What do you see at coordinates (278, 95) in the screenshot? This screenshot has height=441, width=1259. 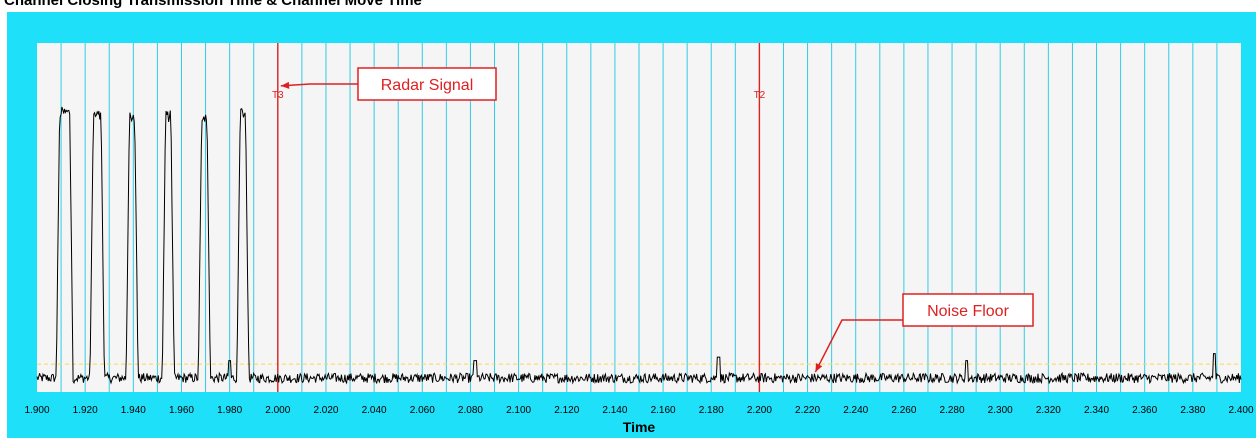 I see `marker-label: T3` at bounding box center [278, 95].